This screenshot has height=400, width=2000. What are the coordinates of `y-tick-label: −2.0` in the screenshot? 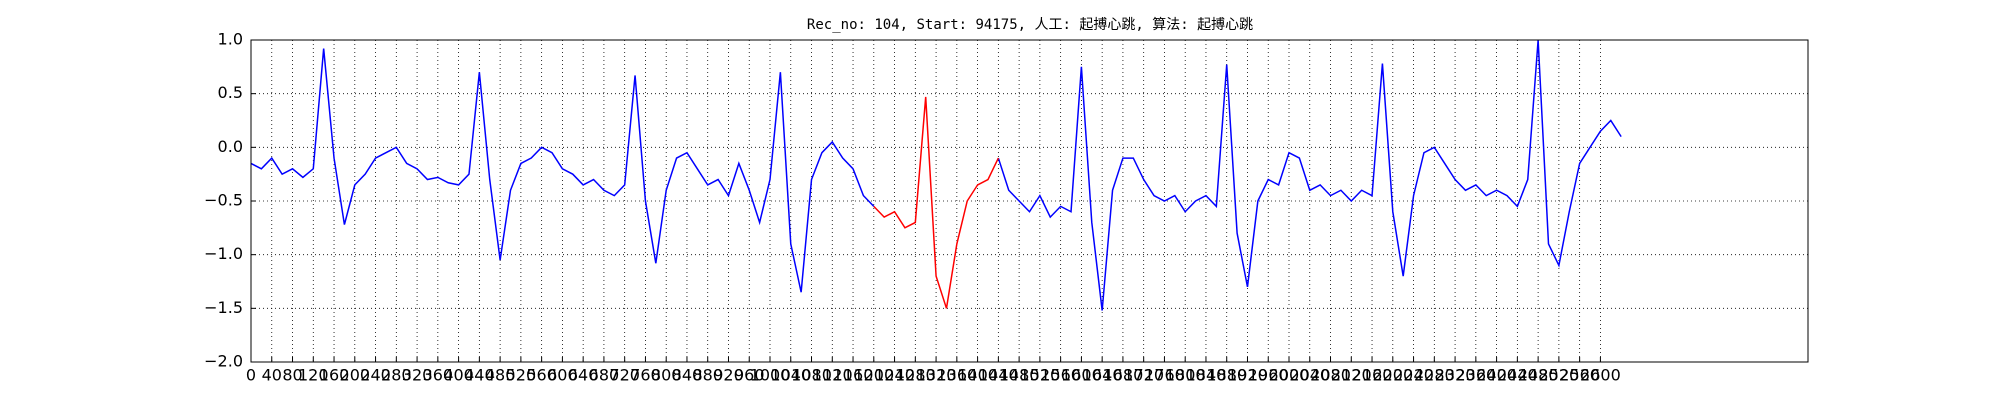 It's located at (223, 361).